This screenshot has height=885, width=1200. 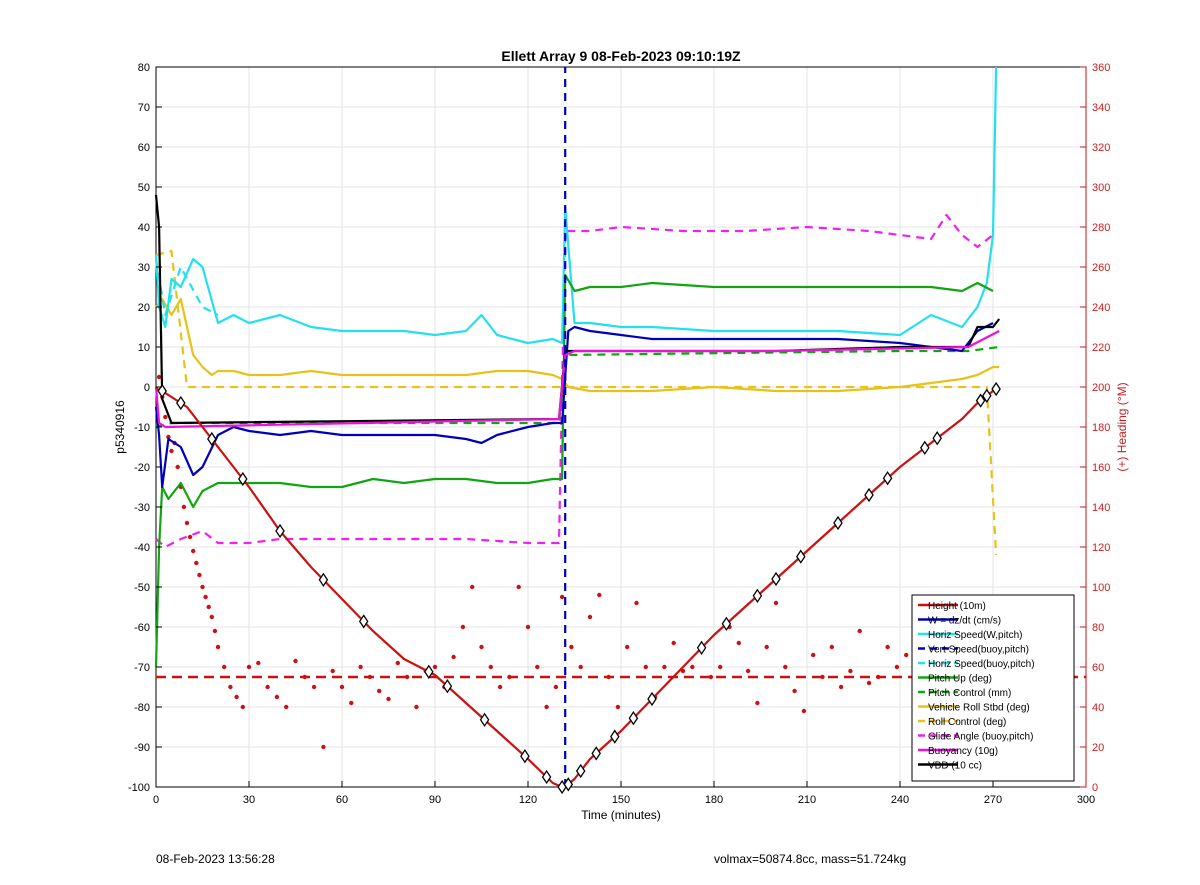 What do you see at coordinates (960, 679) in the screenshot?
I see `legend-entry: Pitch Up (deg)` at bounding box center [960, 679].